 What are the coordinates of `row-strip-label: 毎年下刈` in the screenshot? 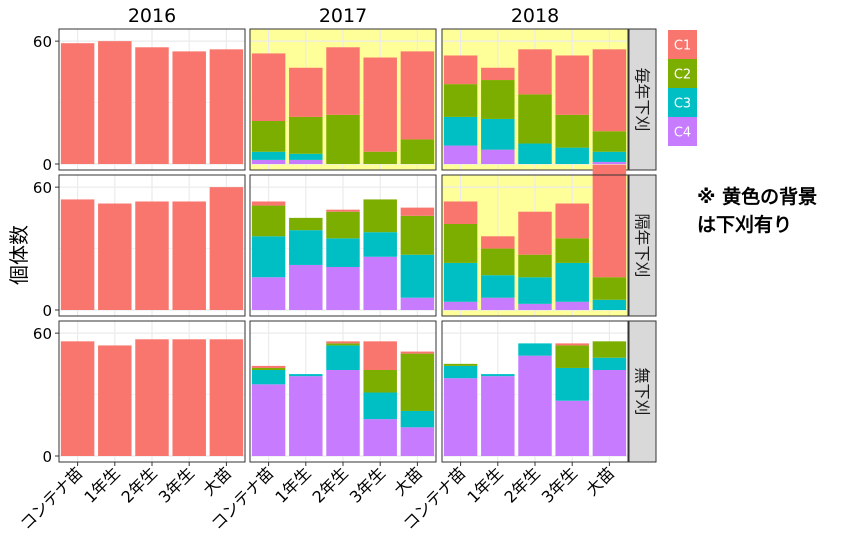 It's located at (642, 99).